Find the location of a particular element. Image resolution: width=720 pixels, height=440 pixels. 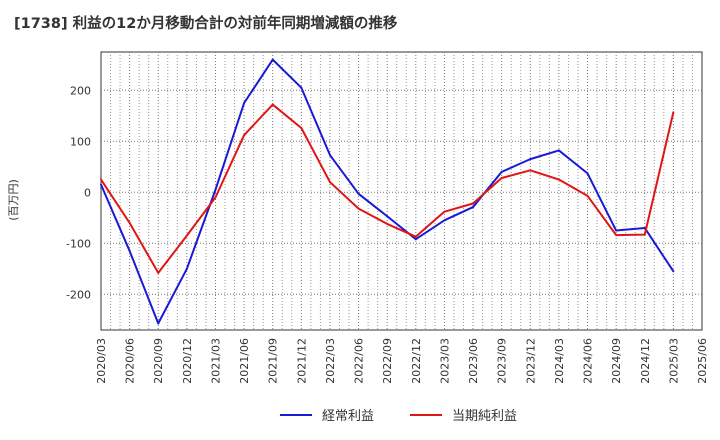

x-tick-label: 2024/06 is located at coordinates (588, 361).